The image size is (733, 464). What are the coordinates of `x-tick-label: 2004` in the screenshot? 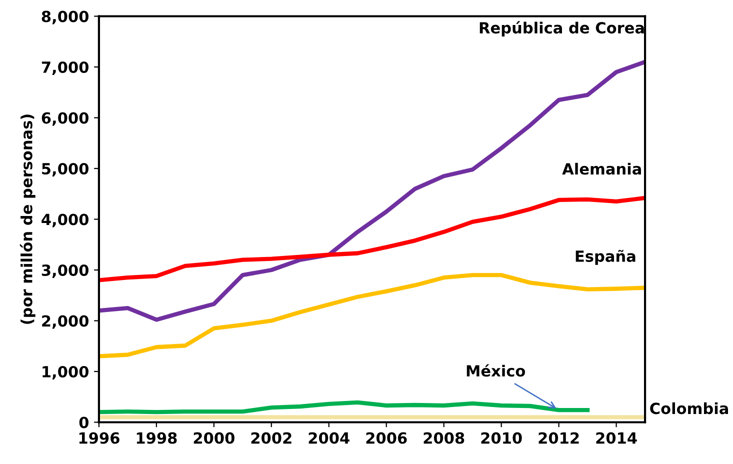 It's located at (329, 438).